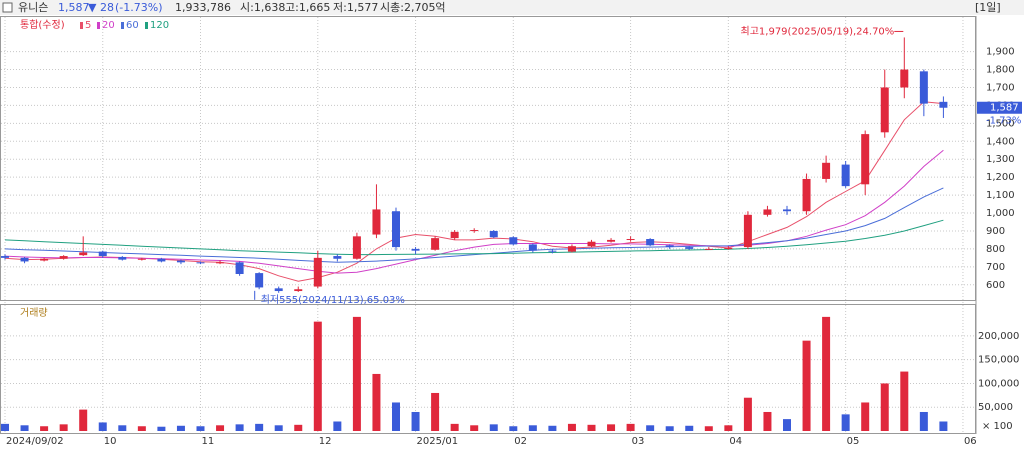 This screenshot has width=1024, height=464. Describe the element at coordinates (355, 7) in the screenshot. I see `low: 저:1,577` at that location.